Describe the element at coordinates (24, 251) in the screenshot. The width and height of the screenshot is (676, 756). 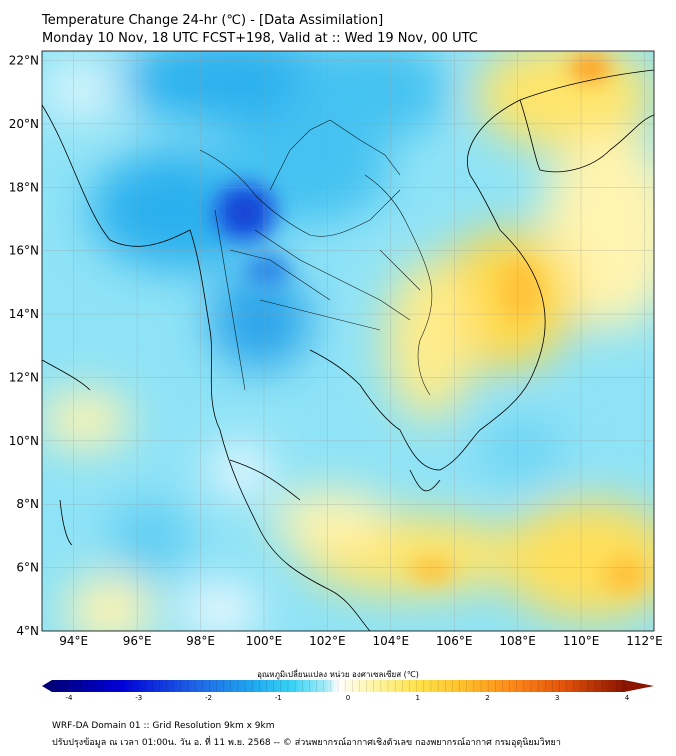
I see `lat-tick-label: 16°N` at that location.